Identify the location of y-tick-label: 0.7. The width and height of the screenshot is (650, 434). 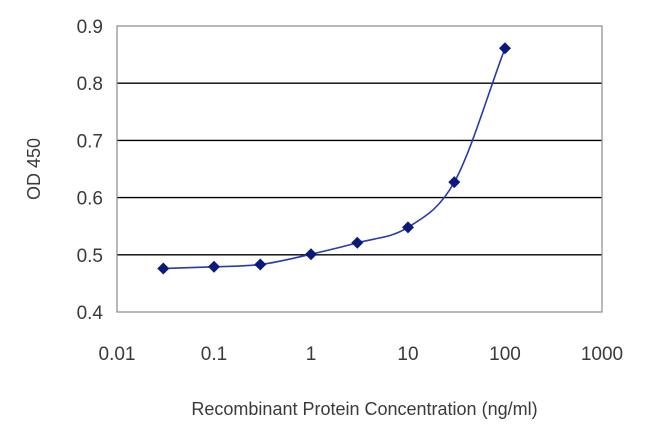
(90, 141).